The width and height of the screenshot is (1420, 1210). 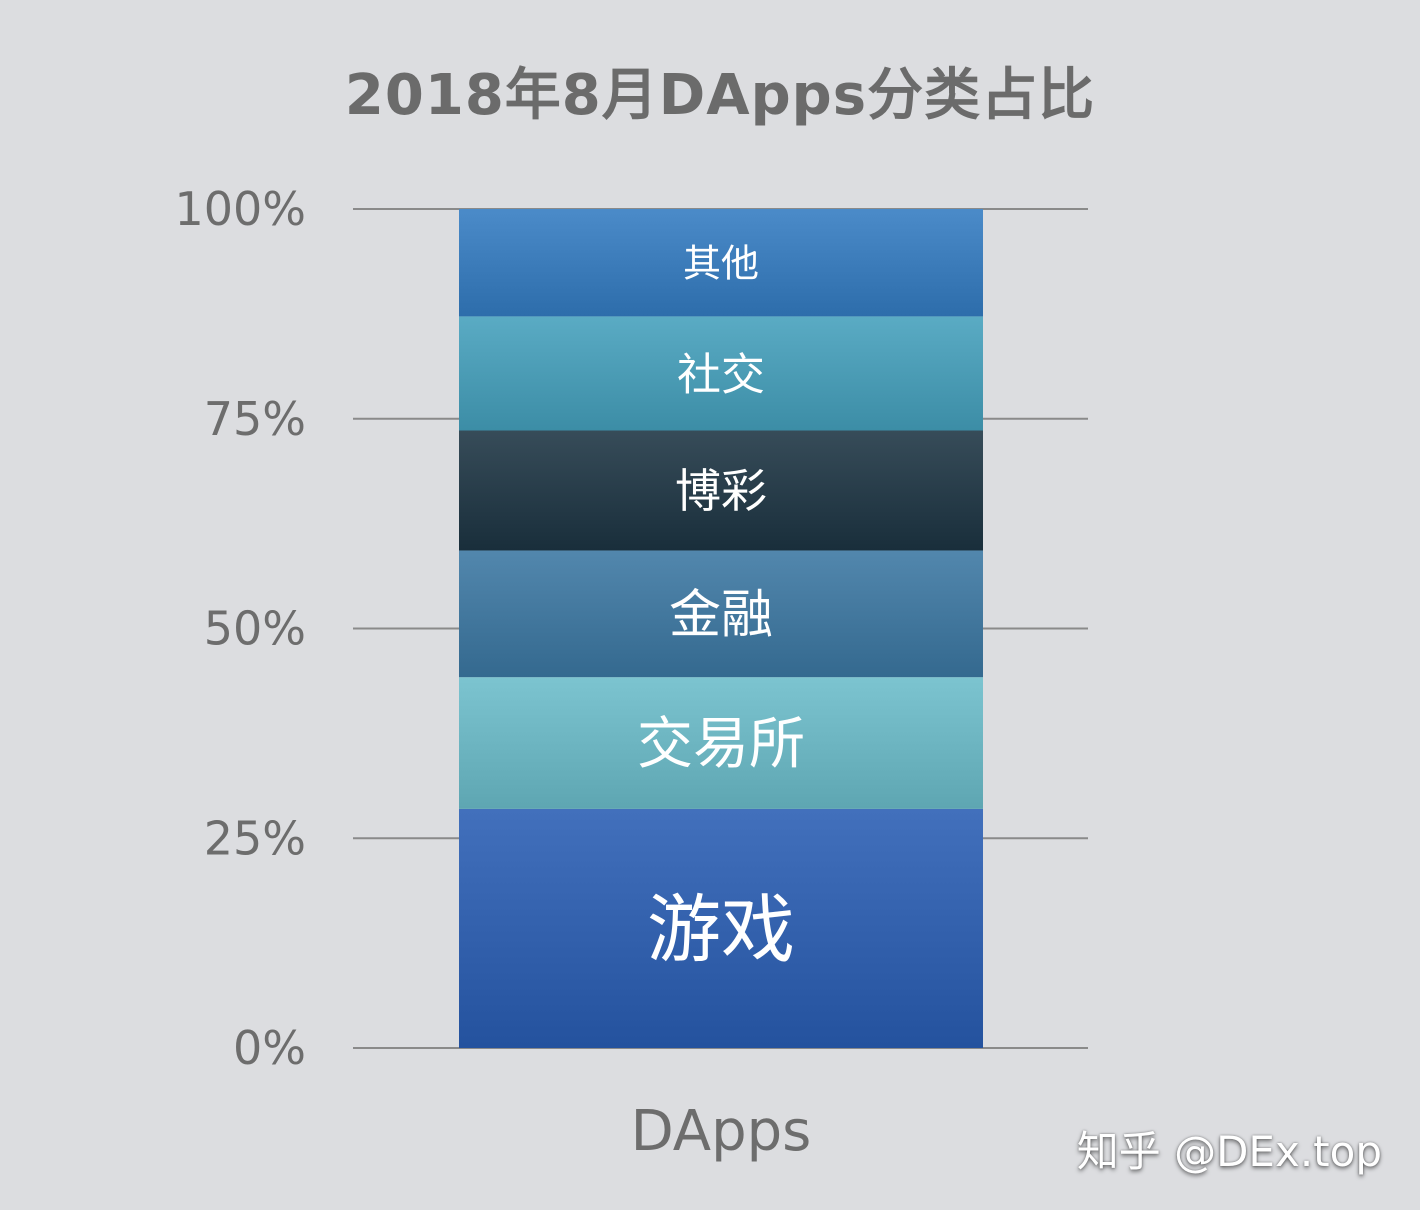 I want to click on segment-label: 交易所, so click(x=721, y=744).